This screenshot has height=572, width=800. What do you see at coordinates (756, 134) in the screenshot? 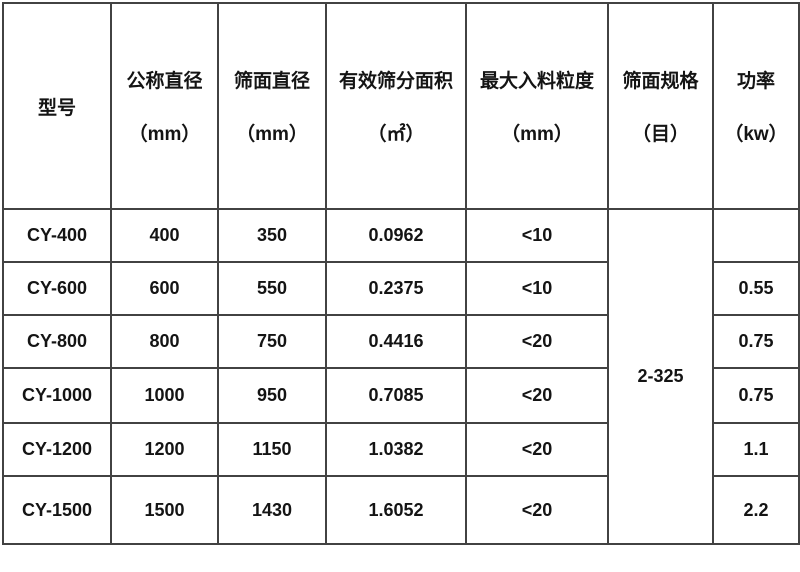
I see `col-header-unit: （kw）` at bounding box center [756, 134].